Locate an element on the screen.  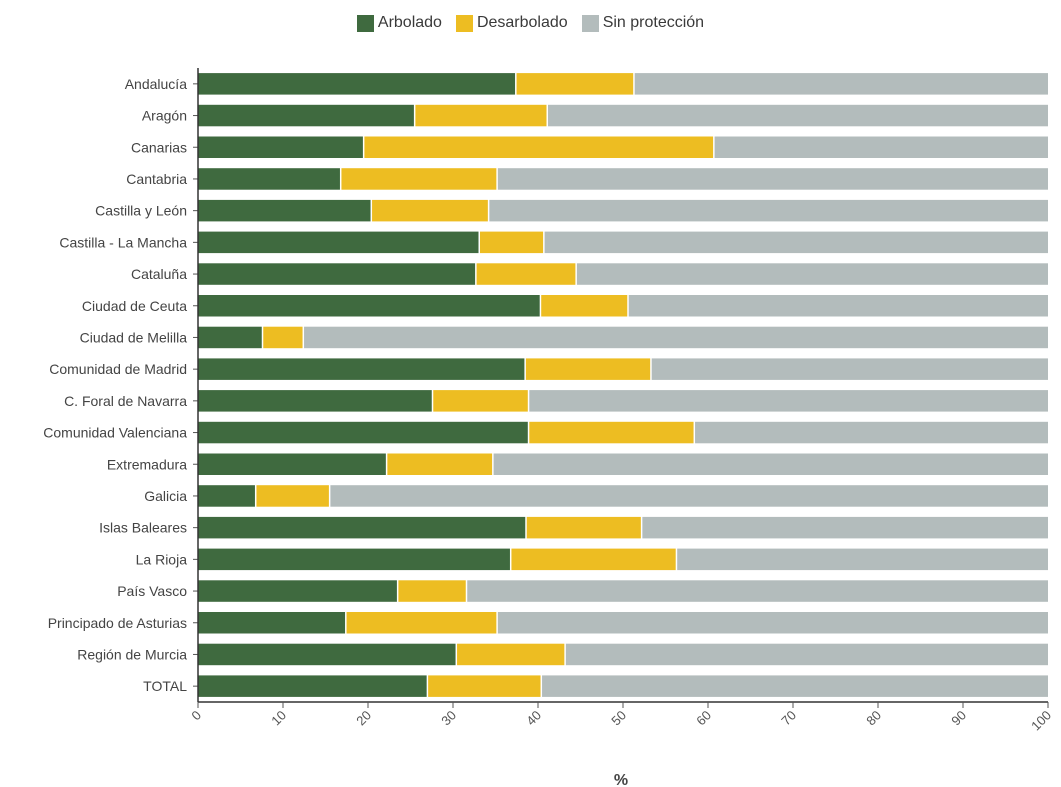
chart-legend: Arbolado Desarbolado Sin protección is located at coordinates (530, 23).